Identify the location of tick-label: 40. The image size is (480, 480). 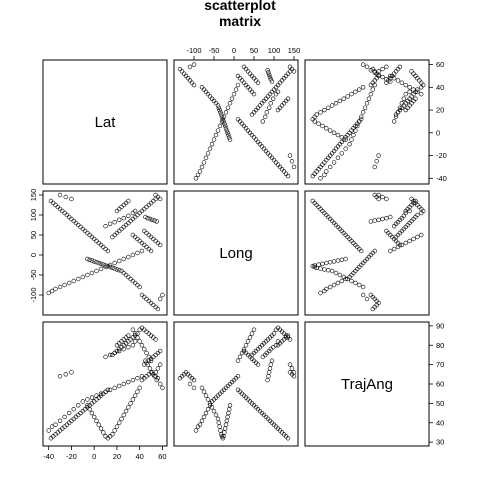
(140, 456).